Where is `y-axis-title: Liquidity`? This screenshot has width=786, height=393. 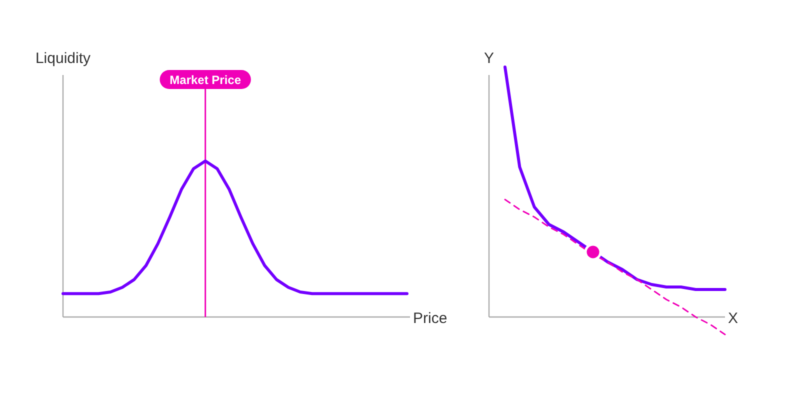 y-axis-title: Liquidity is located at coordinates (63, 58).